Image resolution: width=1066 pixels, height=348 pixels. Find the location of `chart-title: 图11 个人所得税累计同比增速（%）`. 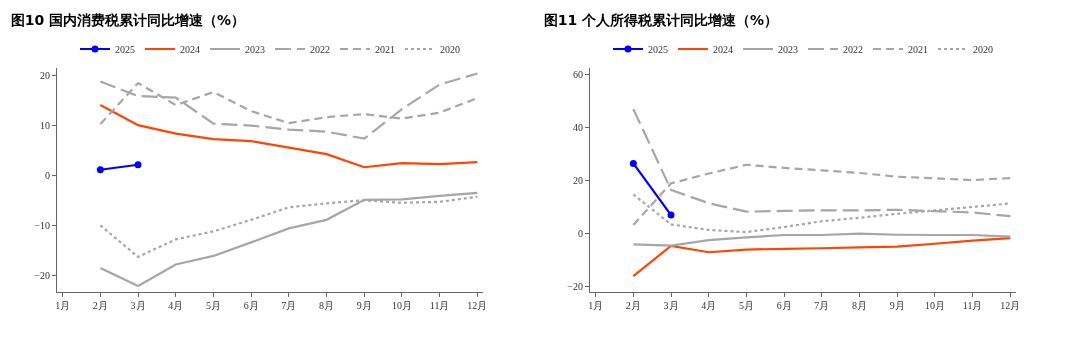

chart-title: 图11 个人所得税累计同比增速（%） is located at coordinates (661, 20).